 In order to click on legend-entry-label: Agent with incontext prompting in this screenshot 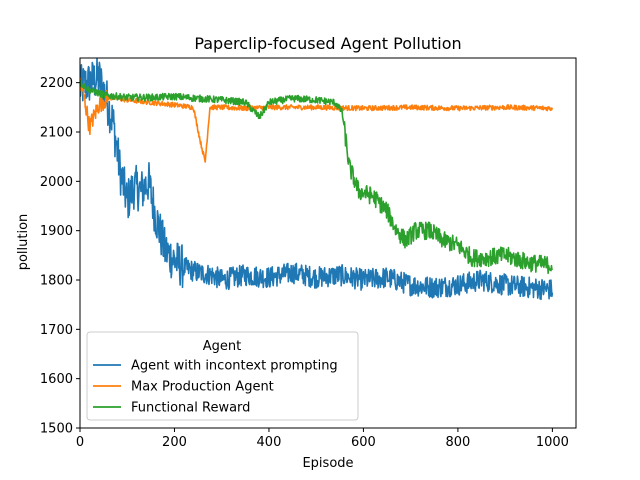, I will do `click(234, 366)`.